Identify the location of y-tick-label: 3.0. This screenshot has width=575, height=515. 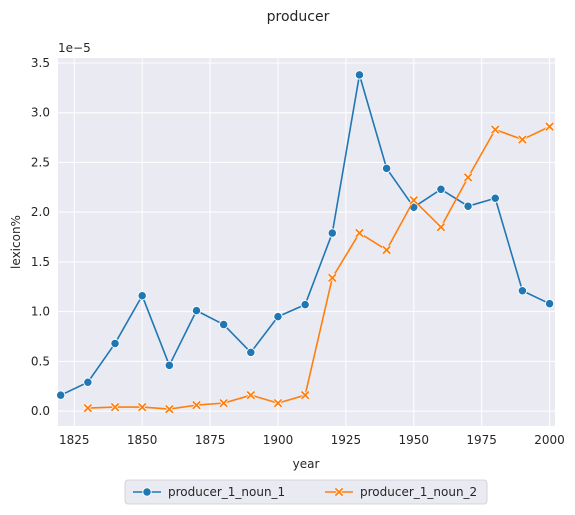
(40, 113).